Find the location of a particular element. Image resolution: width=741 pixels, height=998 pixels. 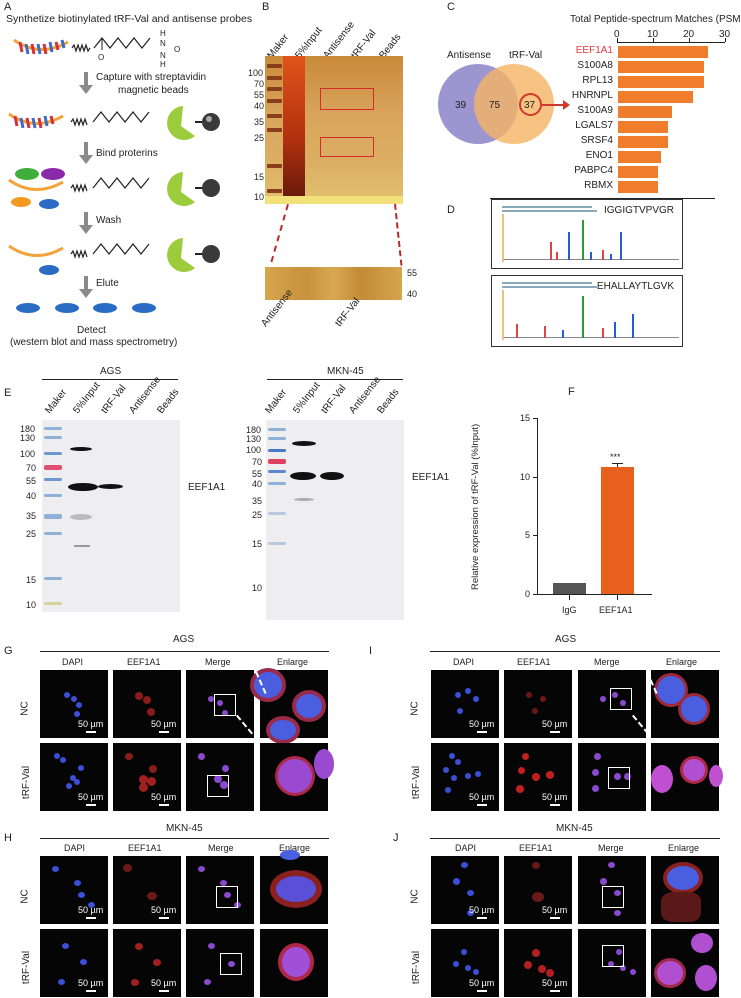

marker-label: 70 is located at coordinates (257, 462).